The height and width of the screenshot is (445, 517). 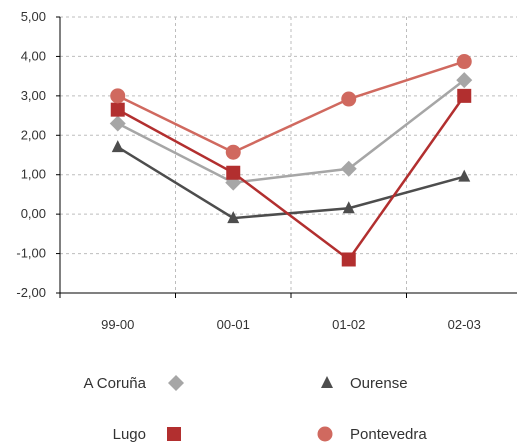 What do you see at coordinates (388, 434) in the screenshot?
I see `legend-label: Pontevedra` at bounding box center [388, 434].